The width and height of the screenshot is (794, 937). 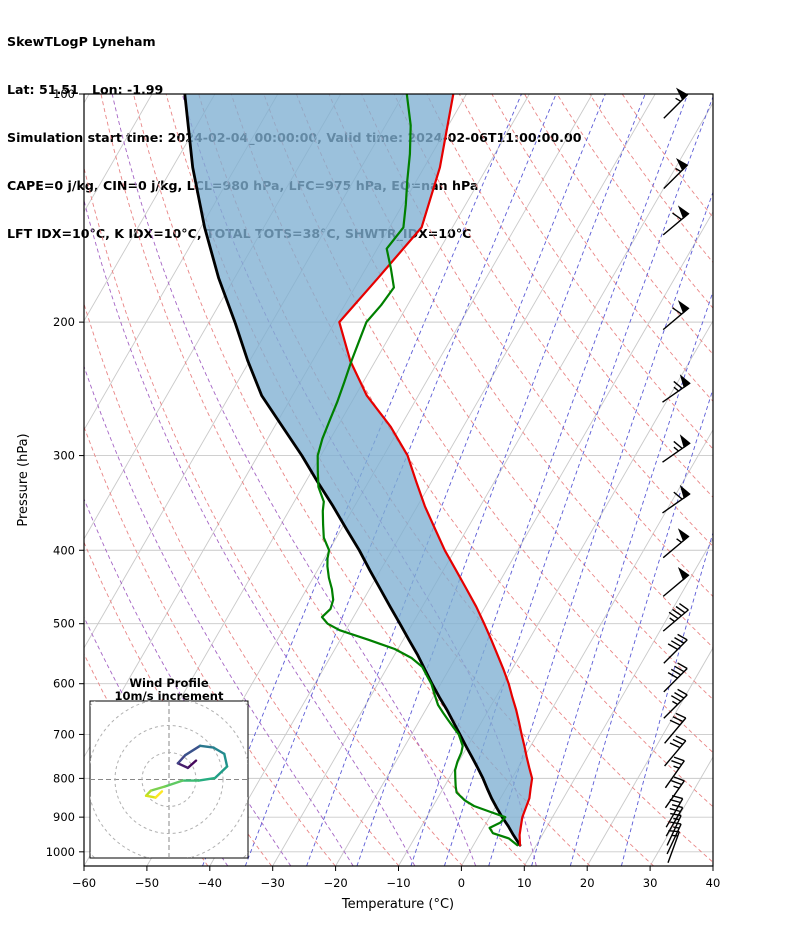 What do you see at coordinates (147, 883) in the screenshot?
I see `x-tick-label: −50` at bounding box center [147, 883].